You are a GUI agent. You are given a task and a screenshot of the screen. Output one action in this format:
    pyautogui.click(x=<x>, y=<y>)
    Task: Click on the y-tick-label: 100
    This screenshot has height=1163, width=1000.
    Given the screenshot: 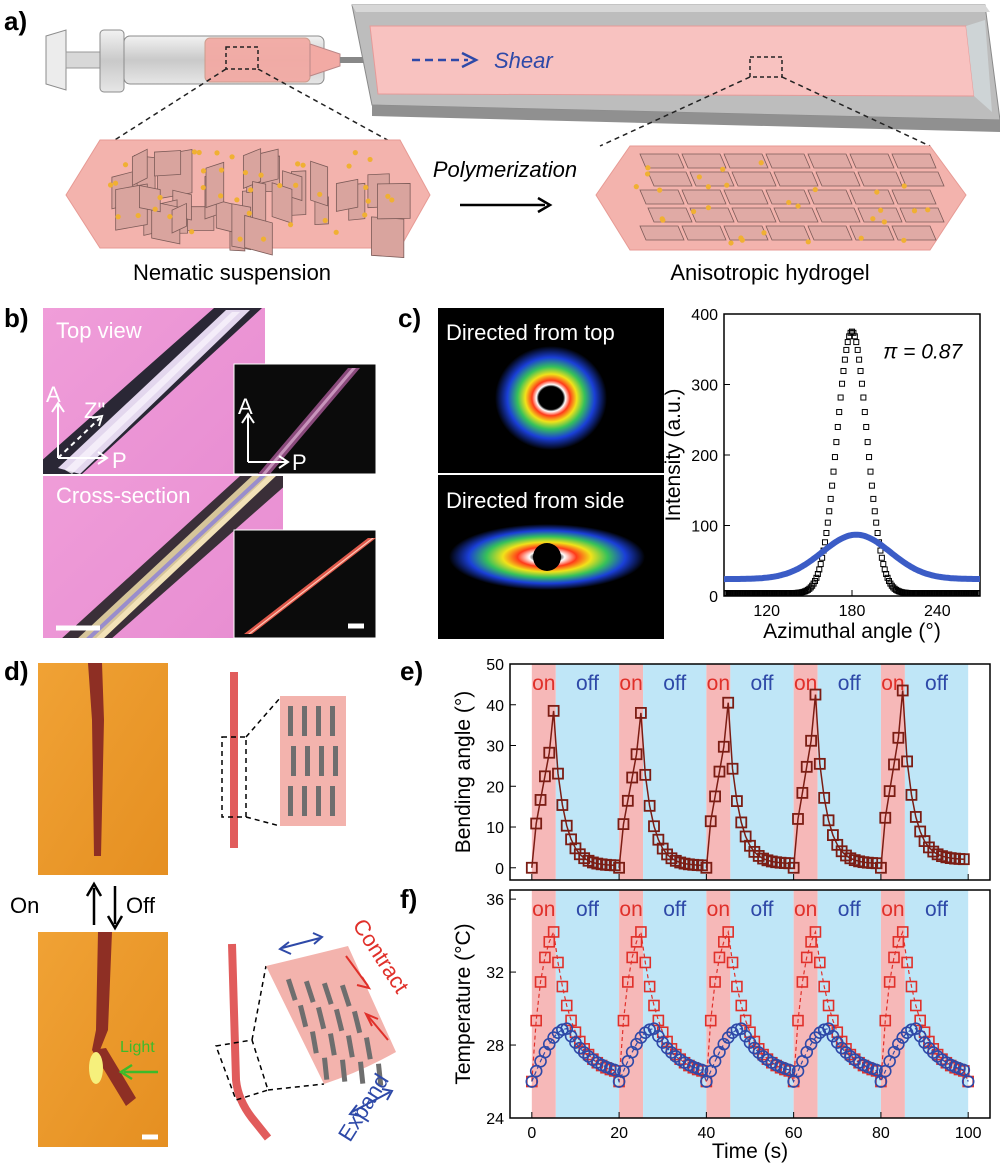 What is the action you would take?
    pyautogui.click(x=704, y=527)
    